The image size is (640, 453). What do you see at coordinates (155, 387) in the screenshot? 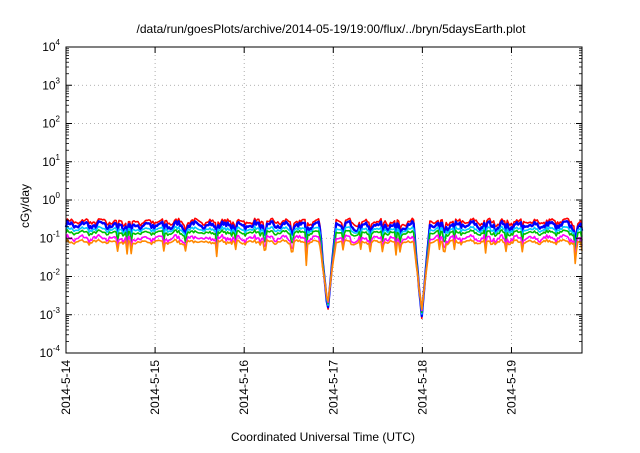
I see `x-tick-label: 2014-5-15` at bounding box center [155, 387].